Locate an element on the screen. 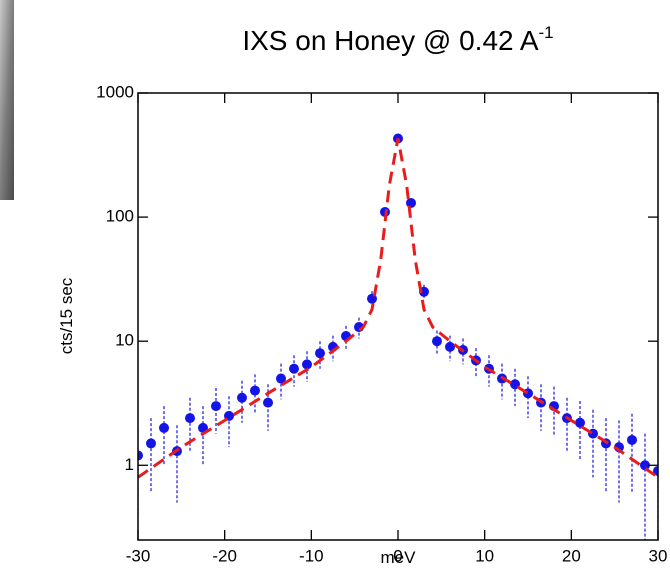  photo-fragment is located at coordinates (7, 100).